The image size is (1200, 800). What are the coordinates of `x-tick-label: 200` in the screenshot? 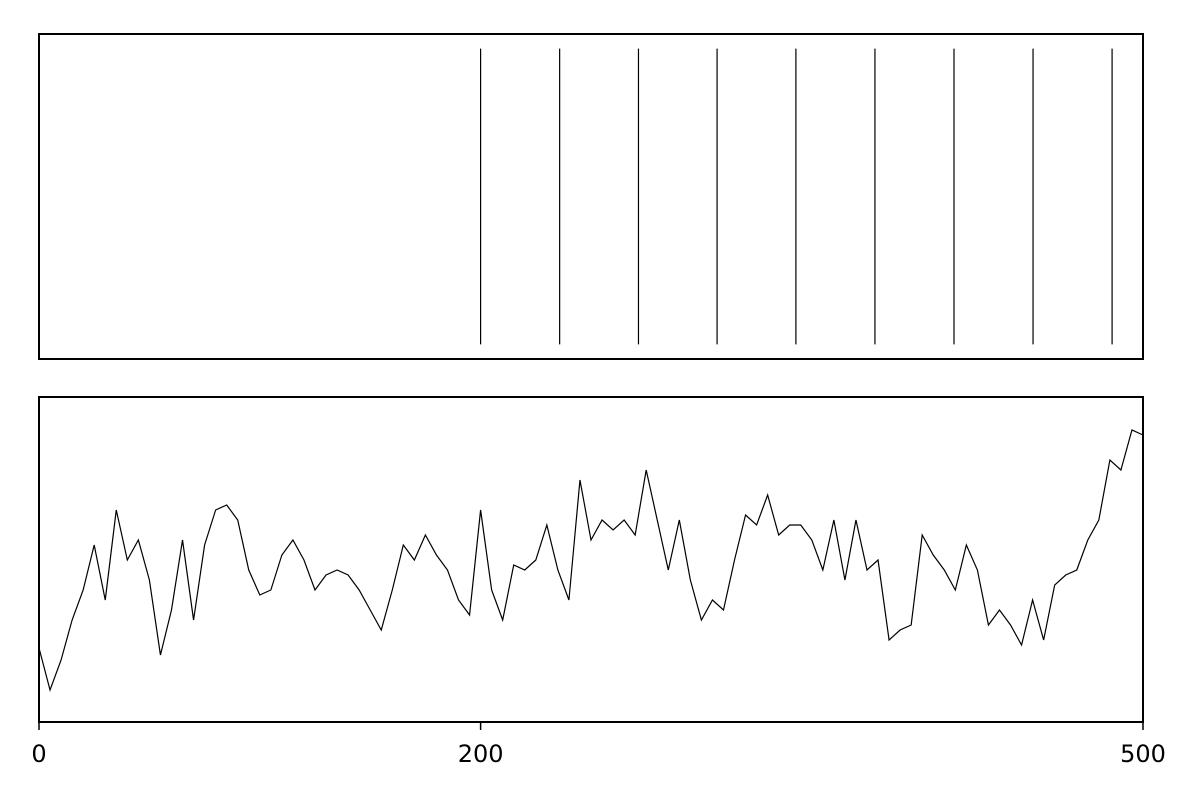 It's located at (481, 754).